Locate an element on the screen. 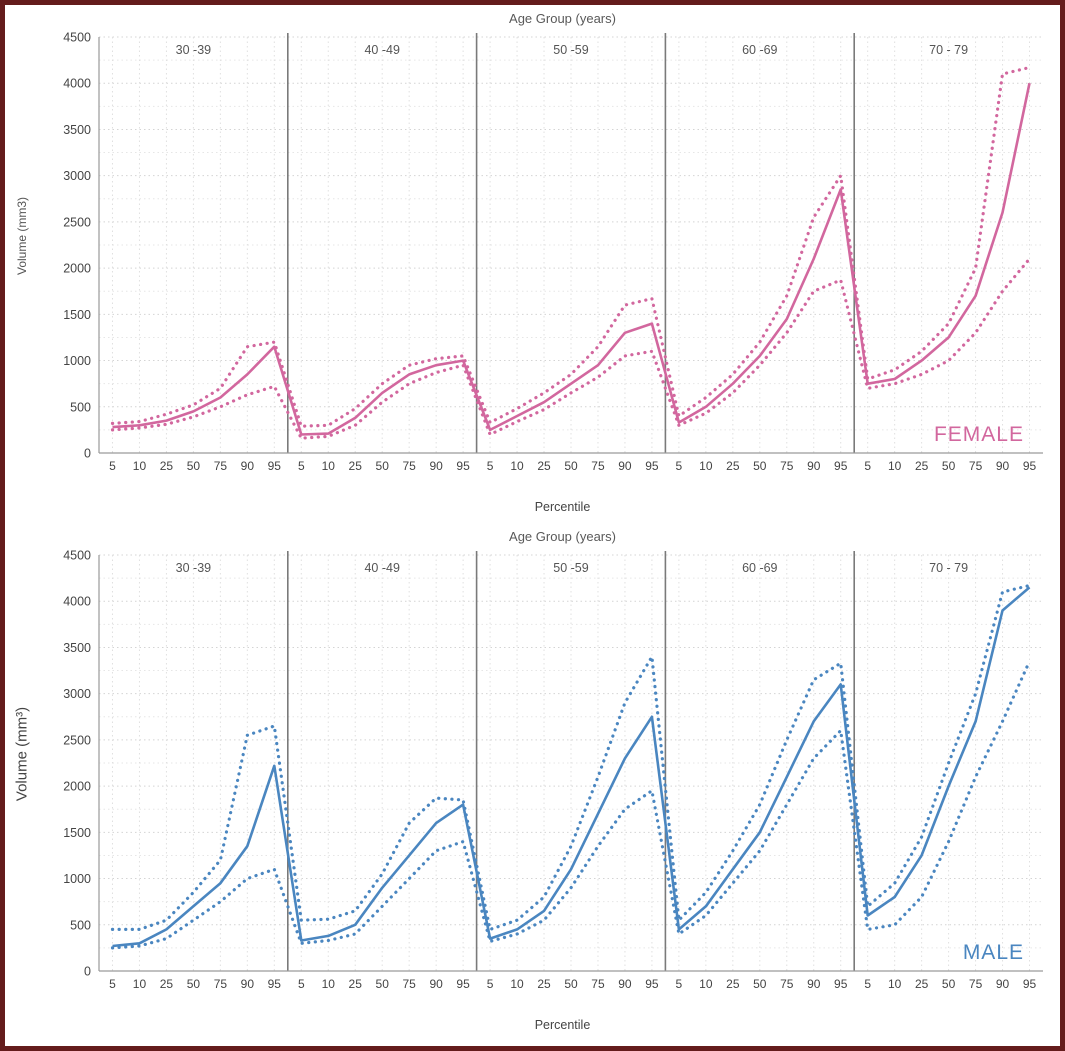 The image size is (1065, 1051). male-y-axis-label: Volume (mm³) is located at coordinates (22, 753).